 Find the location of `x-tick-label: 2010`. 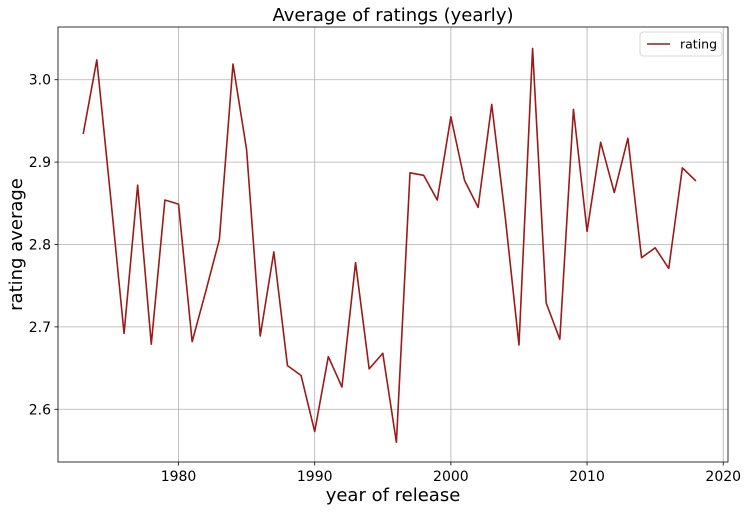

x-tick-label: 2010 is located at coordinates (587, 477).